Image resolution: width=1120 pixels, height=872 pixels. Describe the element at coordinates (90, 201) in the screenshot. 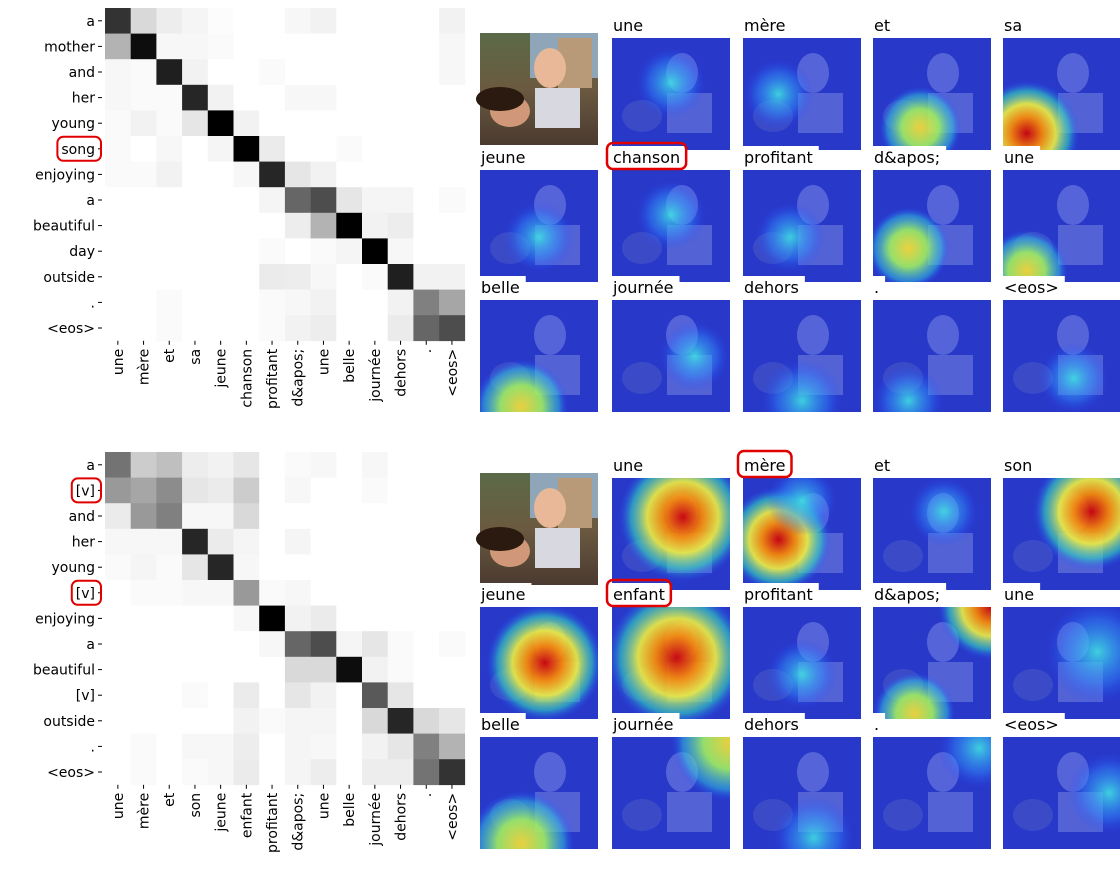

I see `y-tick-label: a` at that location.